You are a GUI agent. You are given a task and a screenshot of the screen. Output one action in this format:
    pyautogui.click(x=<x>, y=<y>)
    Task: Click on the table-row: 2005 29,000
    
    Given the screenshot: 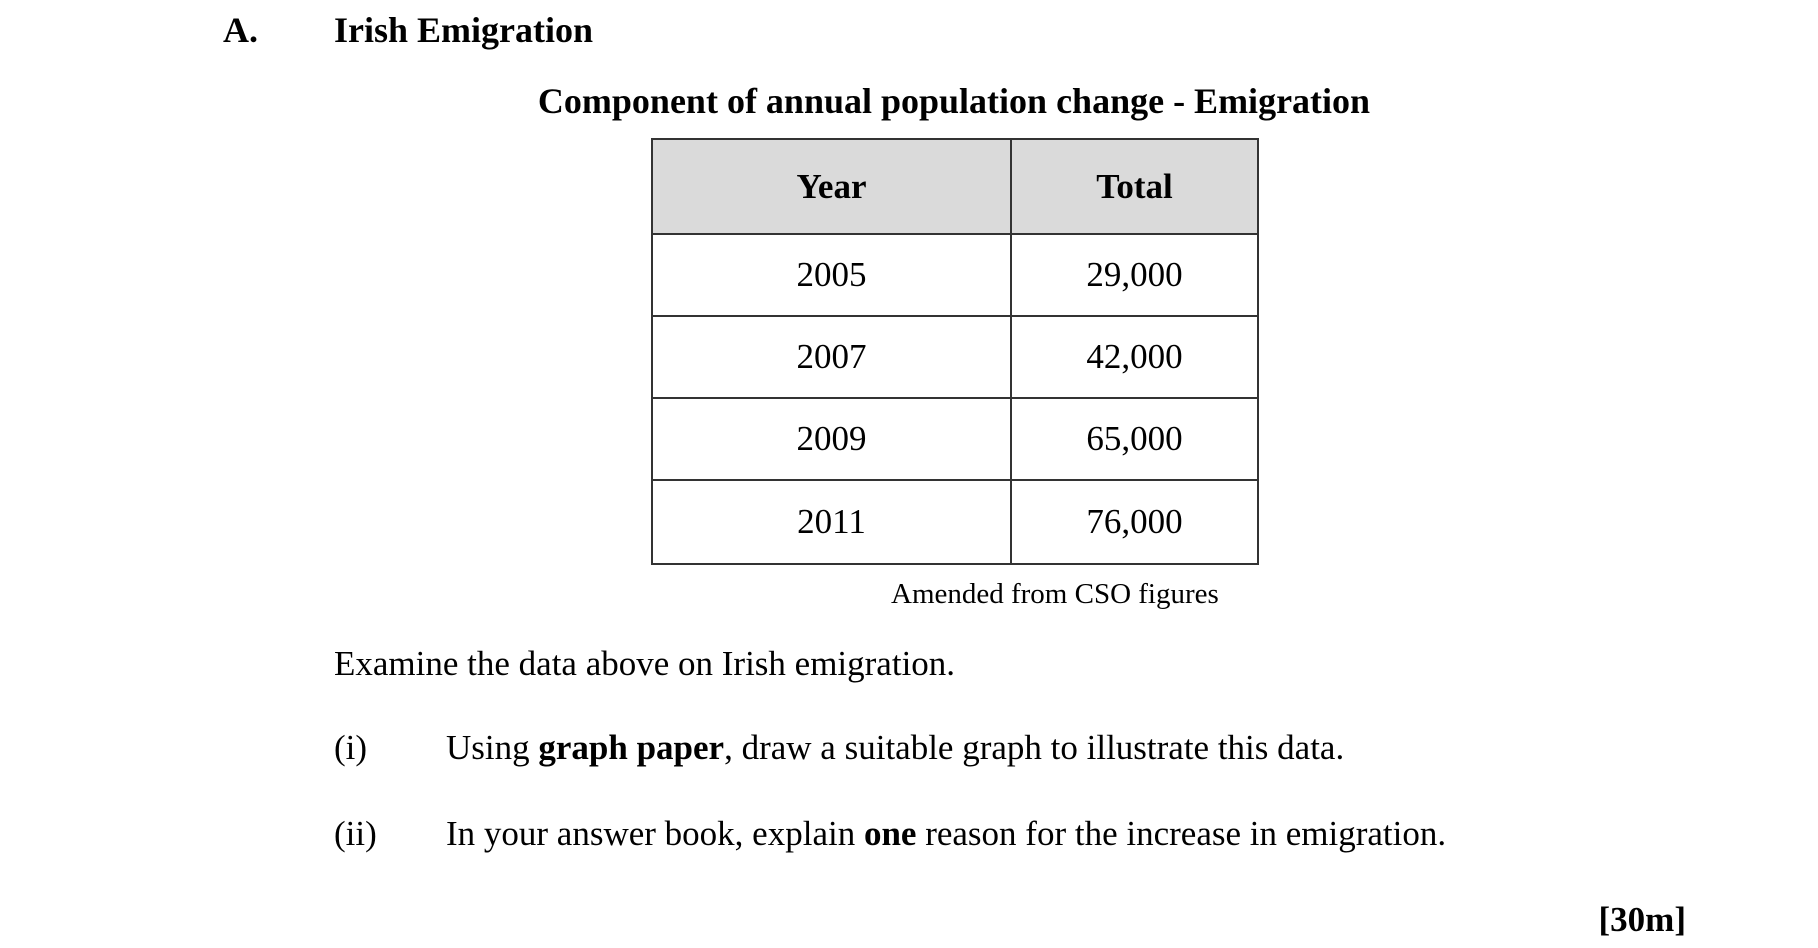 What is the action you would take?
    pyautogui.click(x=955, y=275)
    